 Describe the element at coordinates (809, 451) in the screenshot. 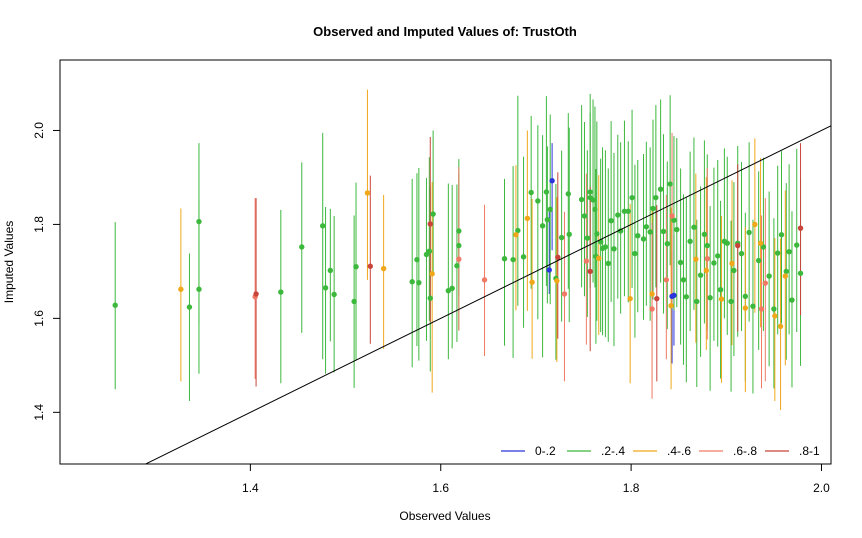

I see `legend-label: .8-1` at that location.